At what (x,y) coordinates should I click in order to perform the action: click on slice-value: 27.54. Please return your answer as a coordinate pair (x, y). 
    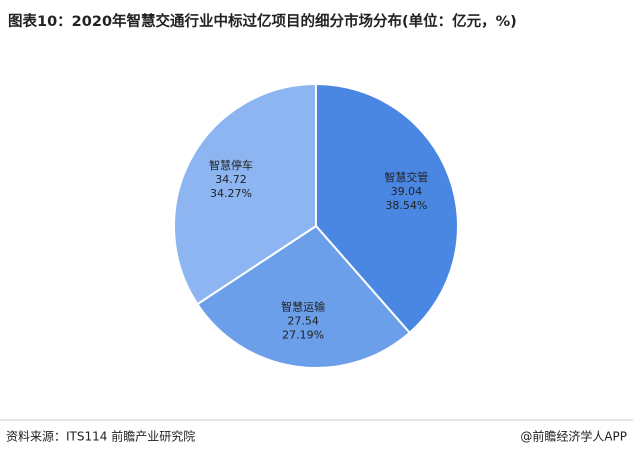
    Looking at the image, I should click on (303, 321).